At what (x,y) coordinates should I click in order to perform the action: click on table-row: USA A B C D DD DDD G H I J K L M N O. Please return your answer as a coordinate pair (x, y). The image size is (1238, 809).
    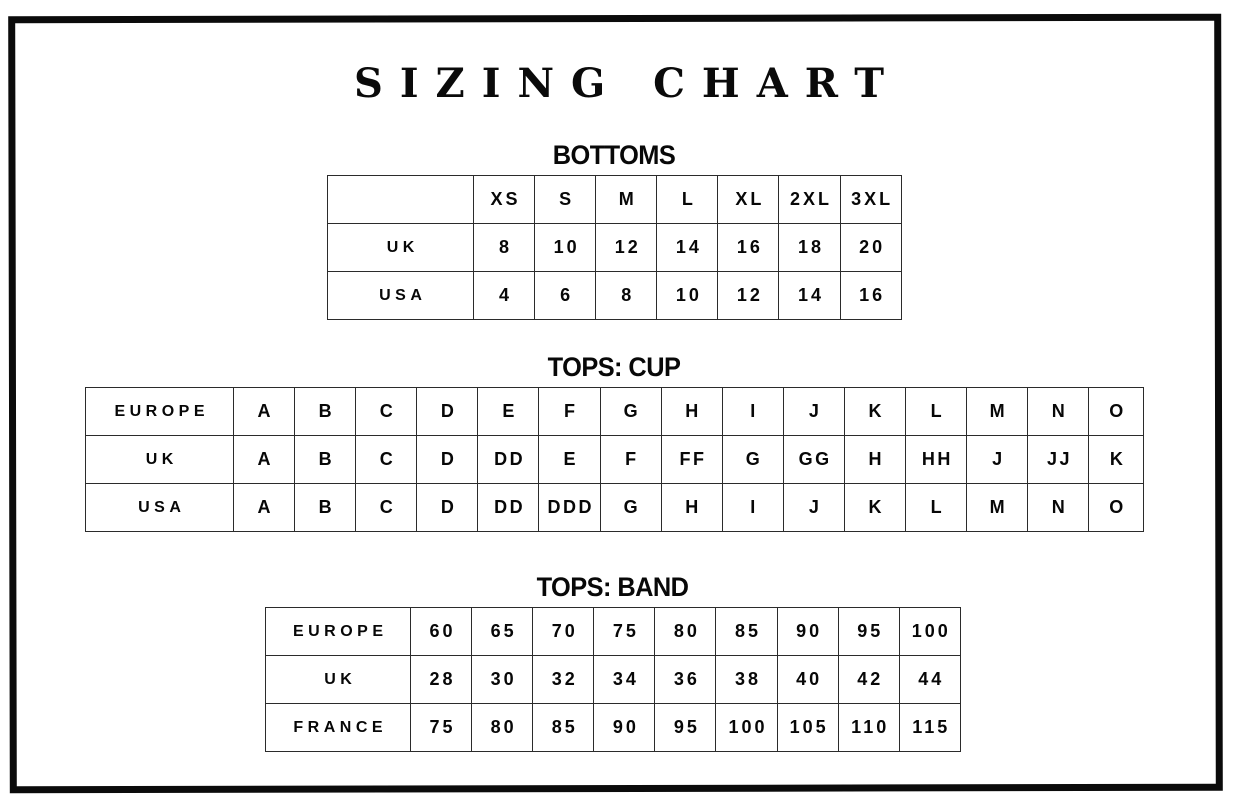
    Looking at the image, I should click on (615, 507).